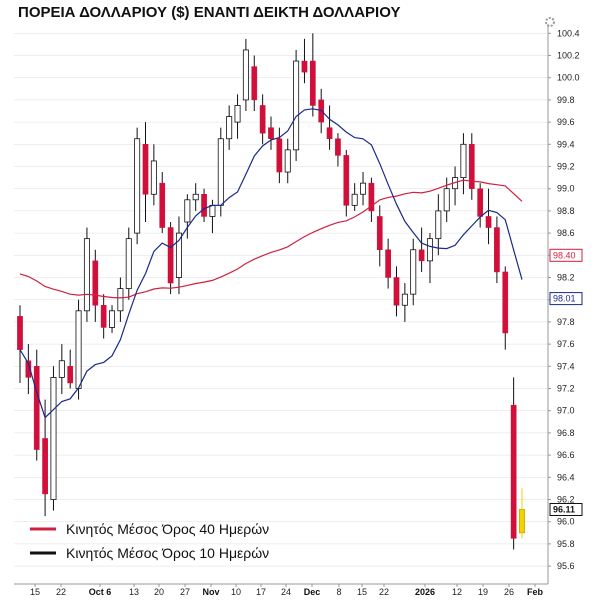 The height and width of the screenshot is (600, 600). What do you see at coordinates (210, 592) in the screenshot?
I see `x-tick-label: Nov` at bounding box center [210, 592].